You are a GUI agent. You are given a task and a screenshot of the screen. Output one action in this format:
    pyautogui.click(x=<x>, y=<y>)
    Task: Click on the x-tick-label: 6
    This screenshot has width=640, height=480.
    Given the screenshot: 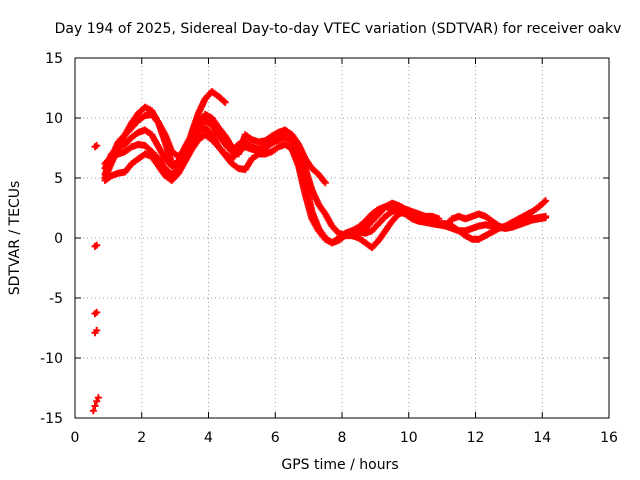 What is the action you would take?
    pyautogui.click(x=275, y=438)
    